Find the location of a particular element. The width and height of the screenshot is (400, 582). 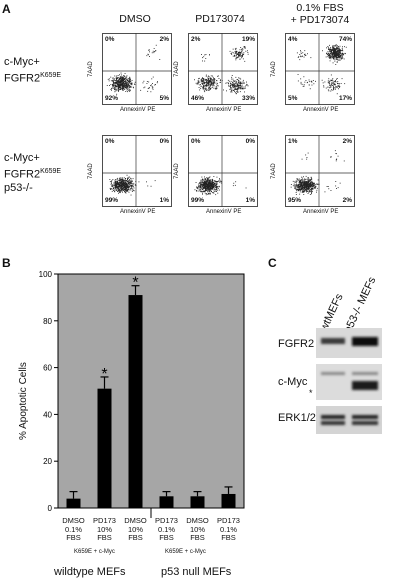

quadrant-label-bottom-right: 2% is located at coordinates (347, 200).